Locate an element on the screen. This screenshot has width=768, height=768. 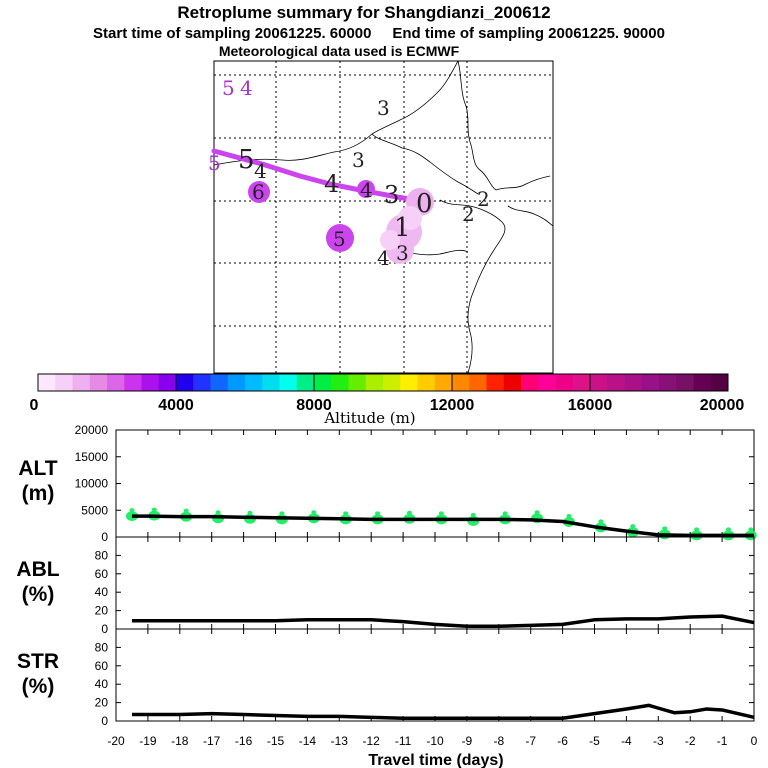
colorbar-label: Altitude (m) is located at coordinates (369, 418).